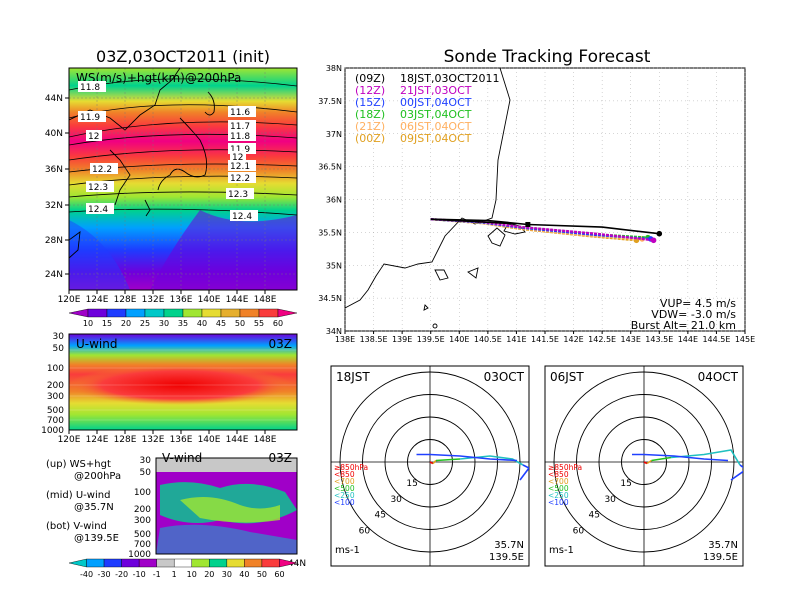  What do you see at coordinates (226, 465) in the screenshot?
I see `v-wind-upper-band` at bounding box center [226, 465].